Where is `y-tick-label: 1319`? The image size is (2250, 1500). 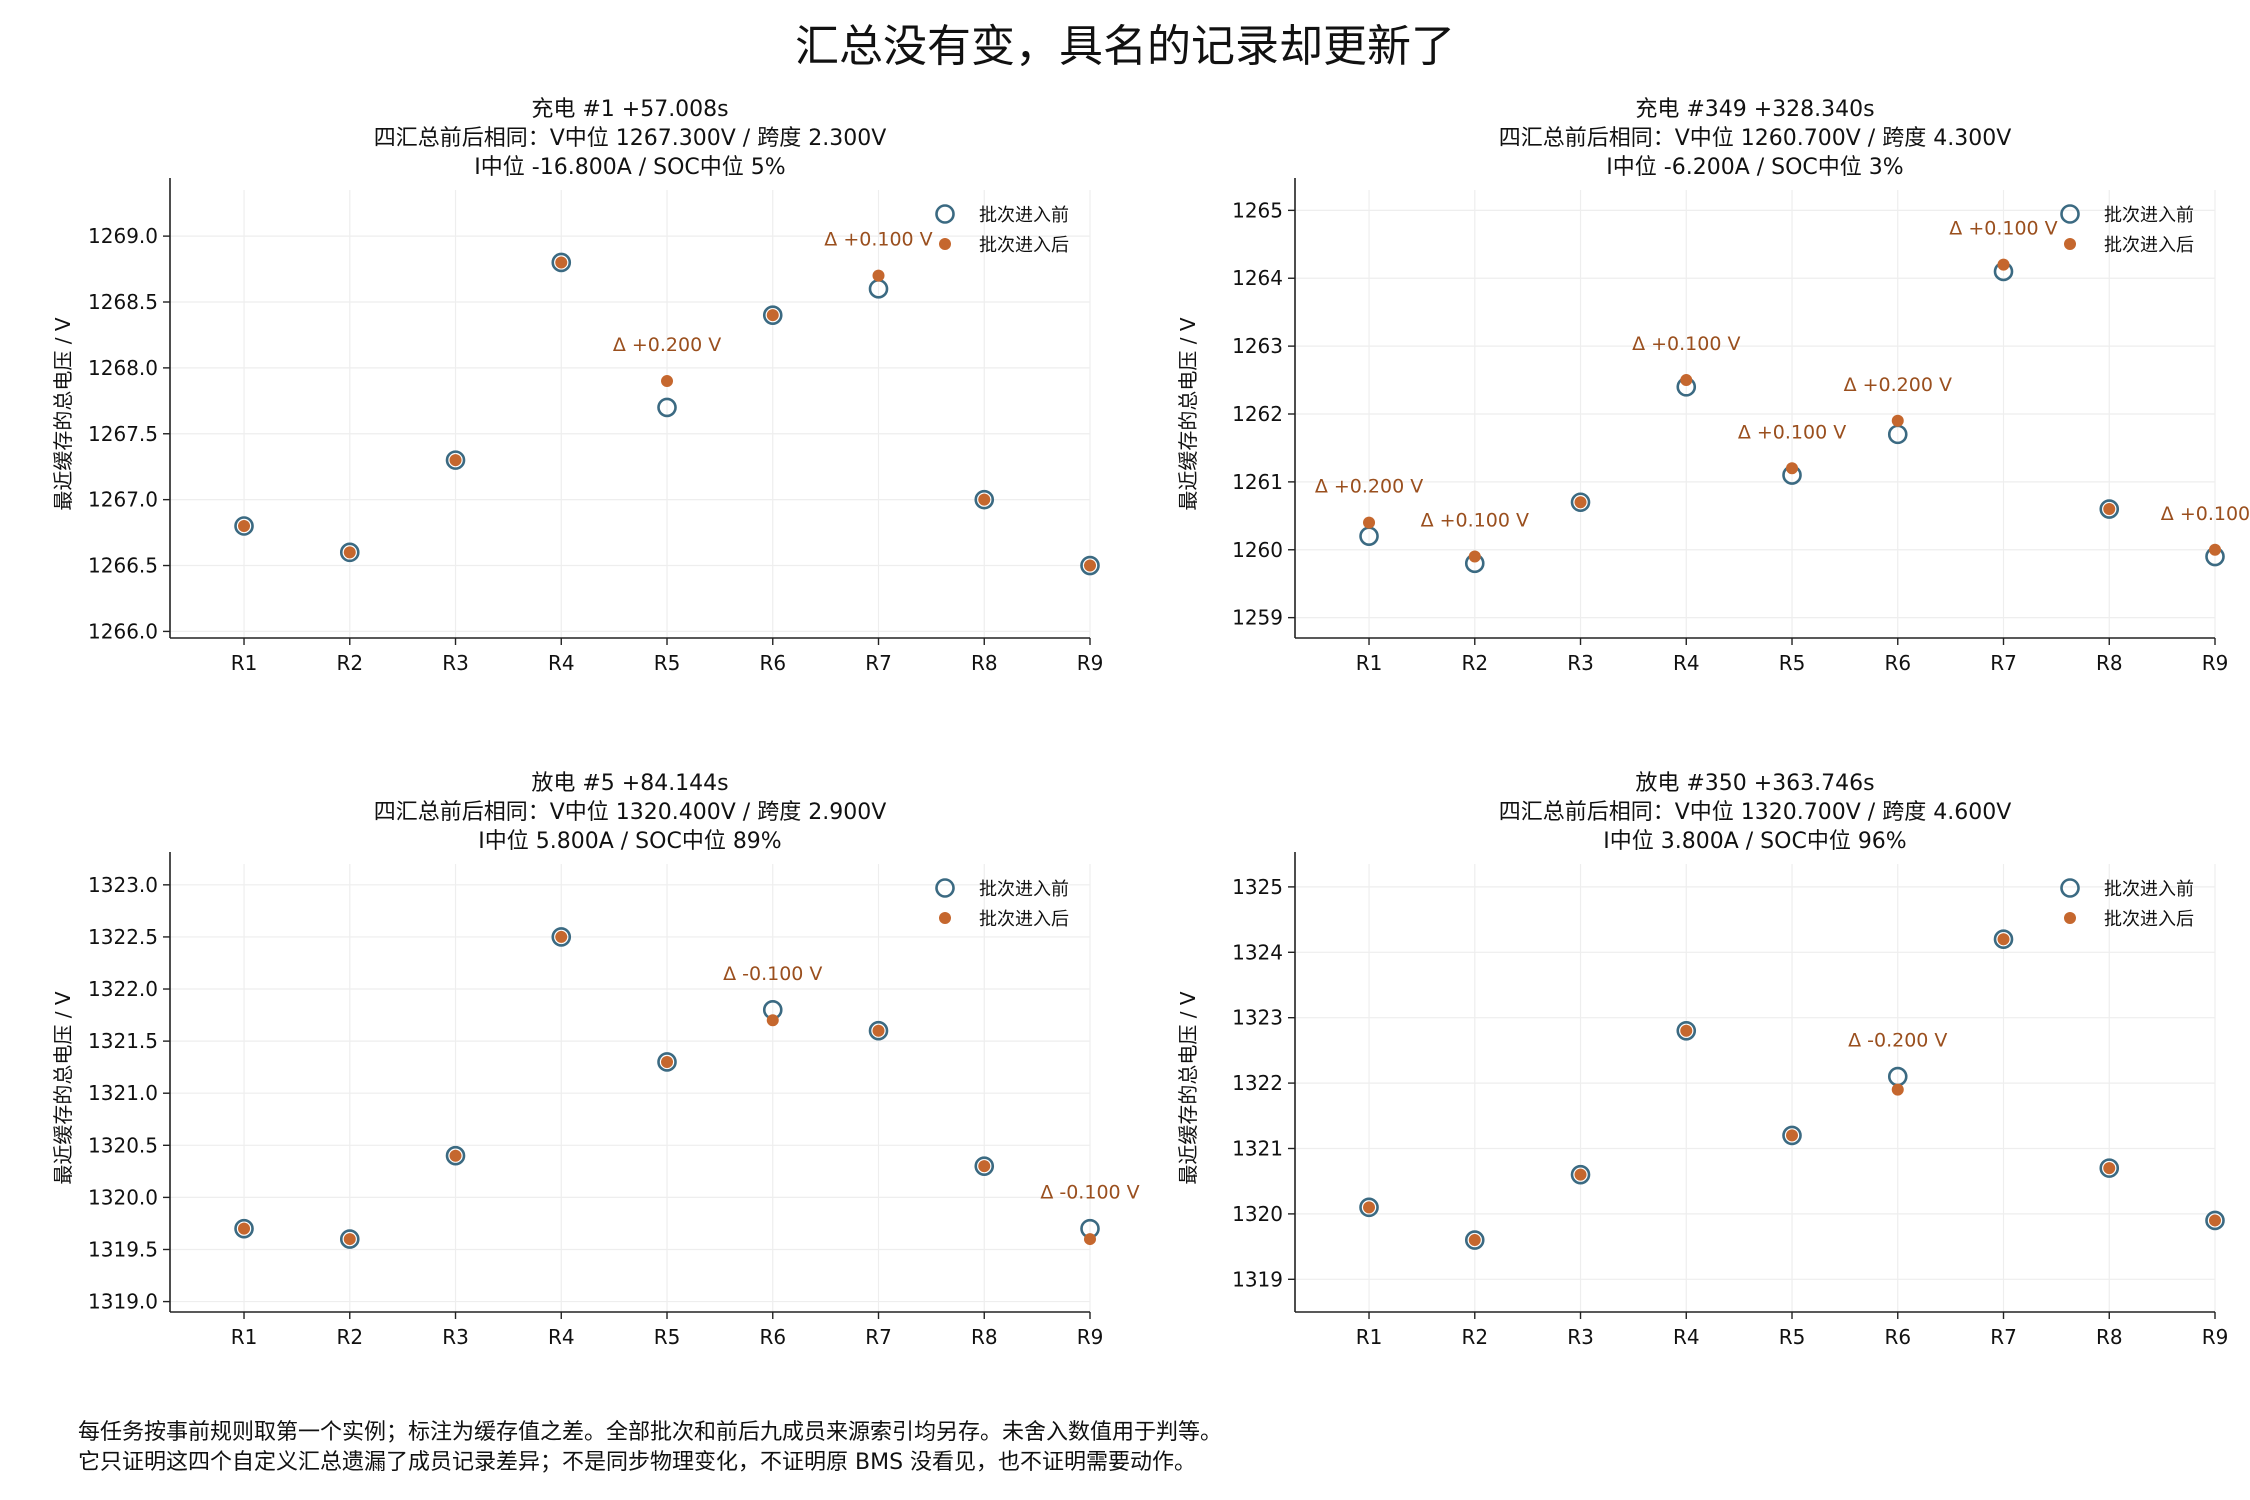 y-tick-label: 1319 is located at coordinates (1257, 1279).